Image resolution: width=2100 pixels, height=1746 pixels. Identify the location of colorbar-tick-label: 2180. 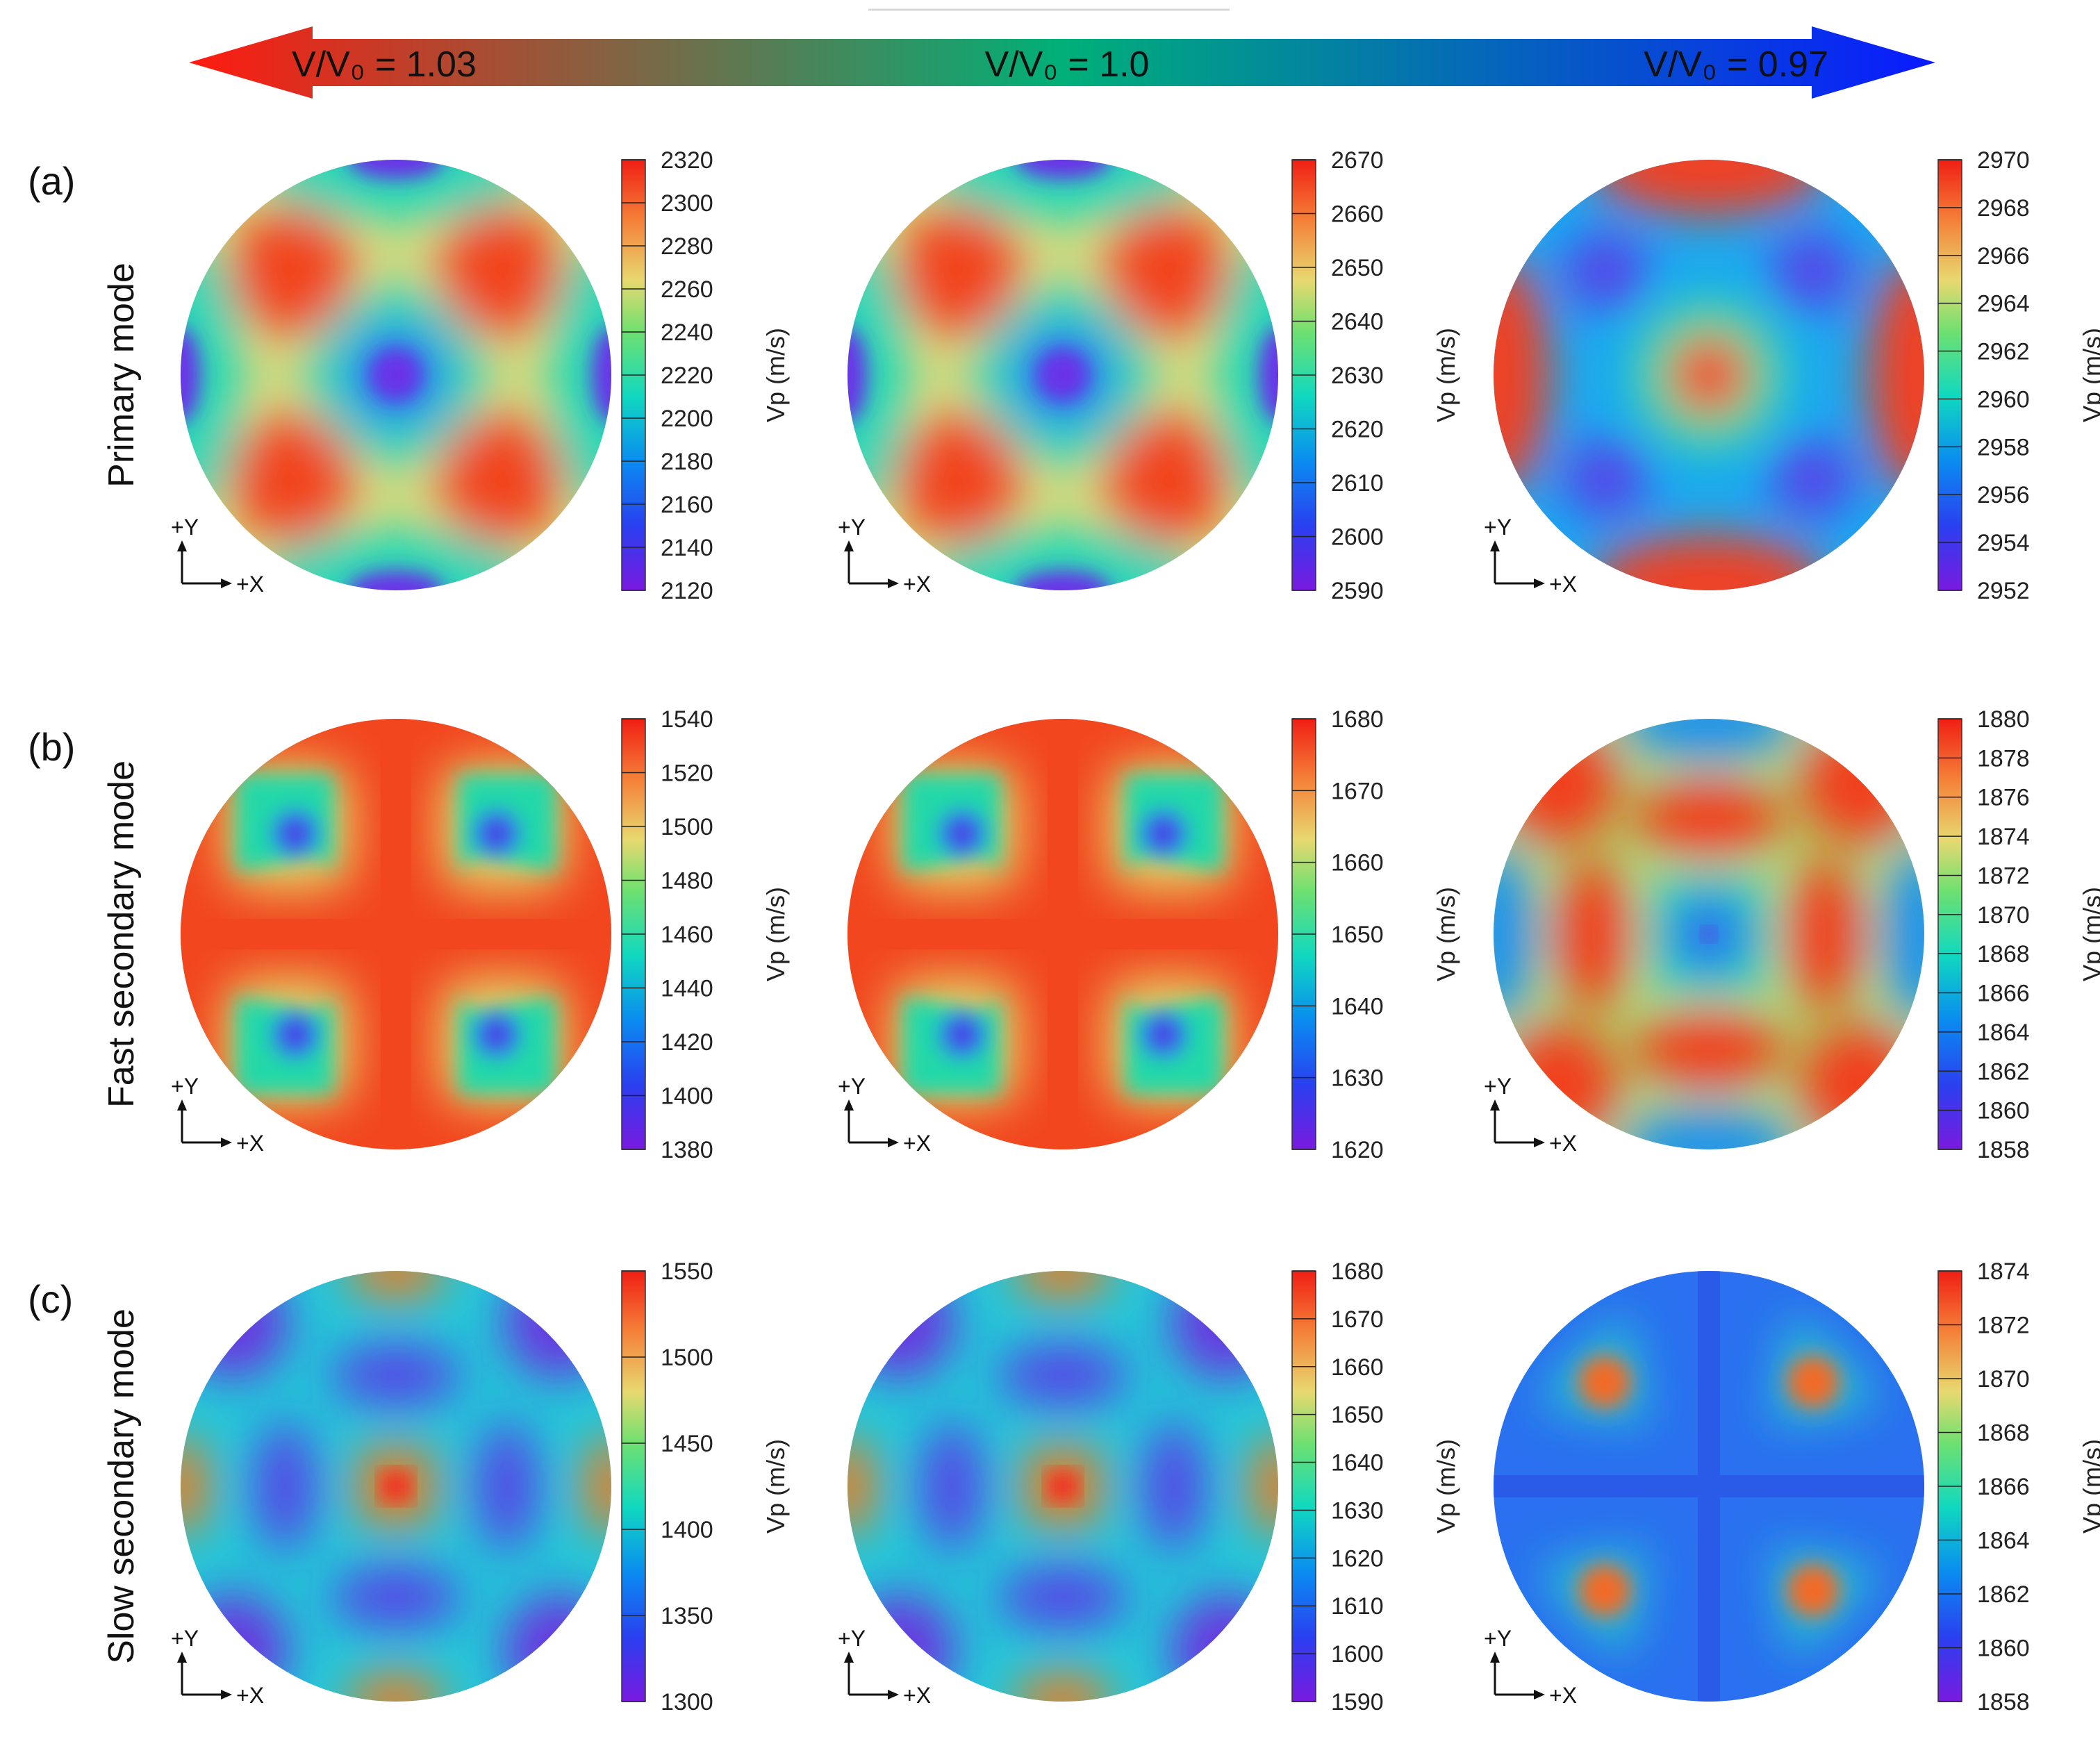
(687, 462).